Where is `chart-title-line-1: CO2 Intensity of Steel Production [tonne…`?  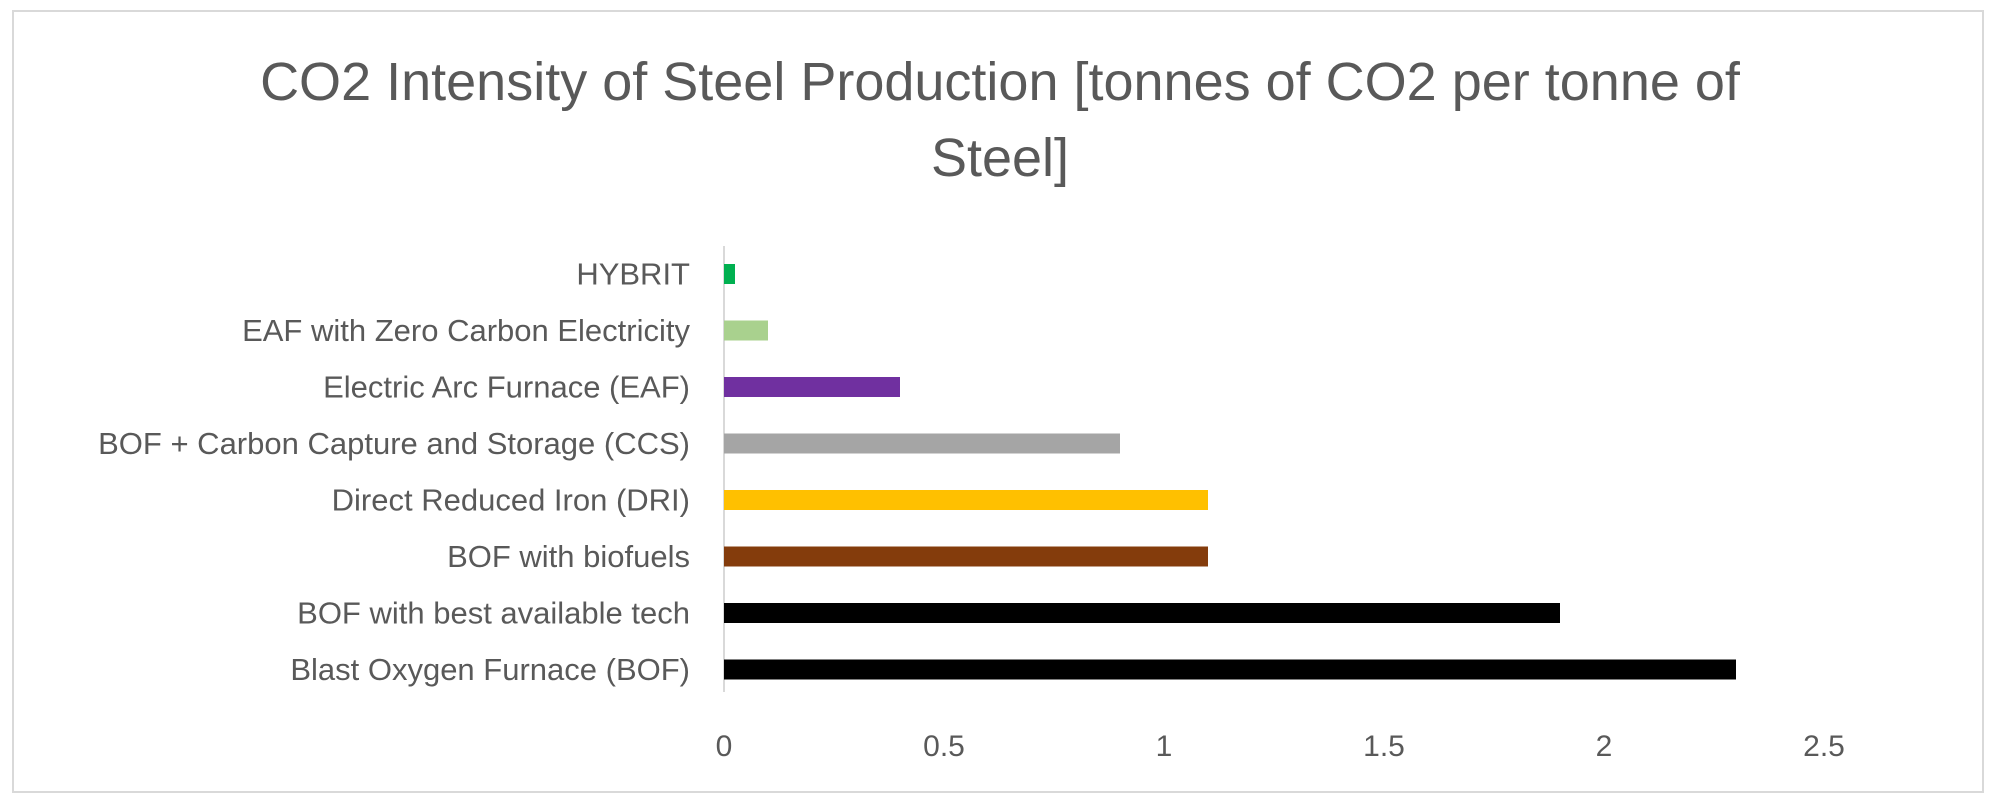
chart-title-line-1: CO2 Intensity of Steel Production [tonne… is located at coordinates (1000, 82).